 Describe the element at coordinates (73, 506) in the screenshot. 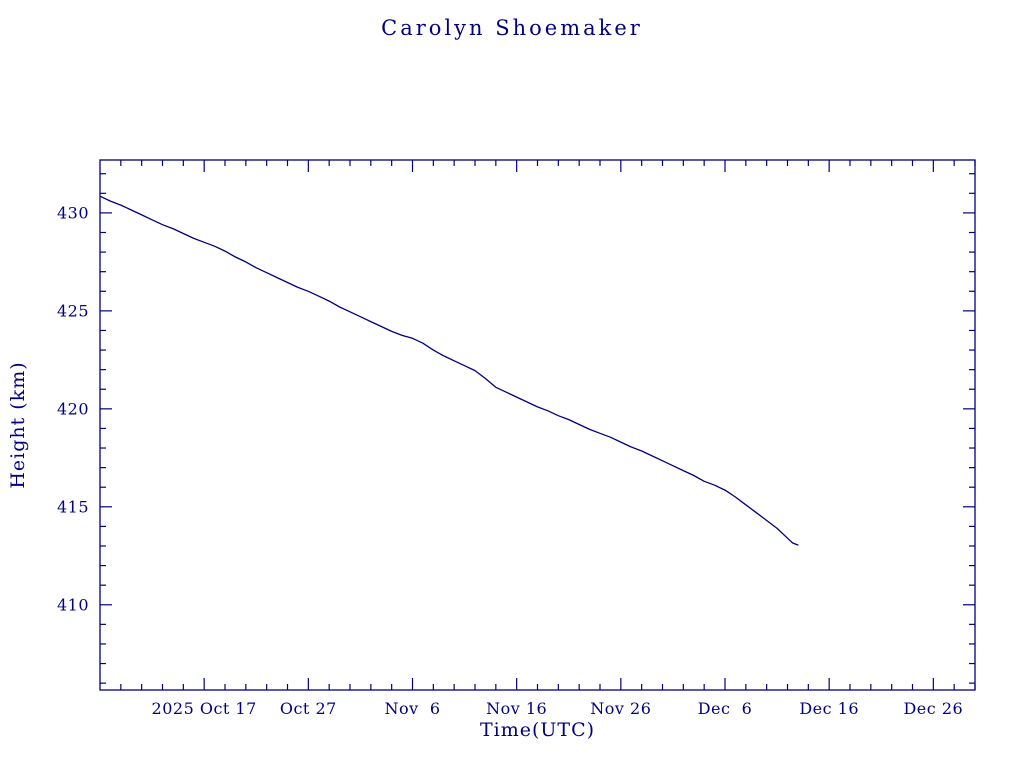

I see `y-tick-label: 415` at that location.